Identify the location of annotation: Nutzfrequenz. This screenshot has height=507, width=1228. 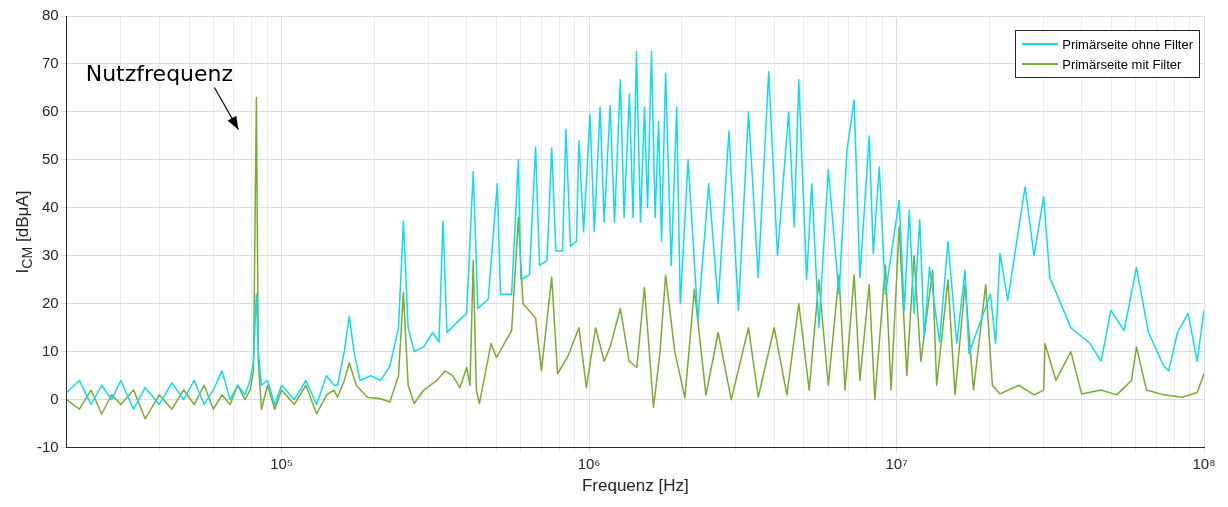
(159, 74).